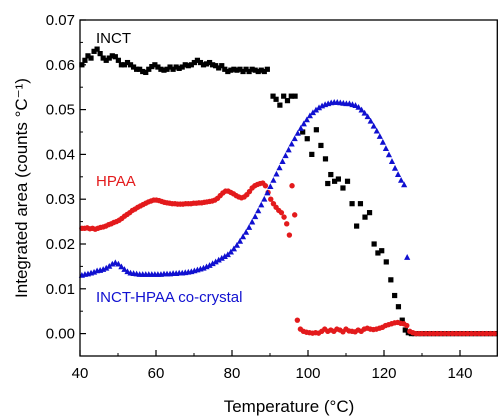  Describe the element at coordinates (60, 65) in the screenshot. I see `y-tick-label: 0.06` at that location.